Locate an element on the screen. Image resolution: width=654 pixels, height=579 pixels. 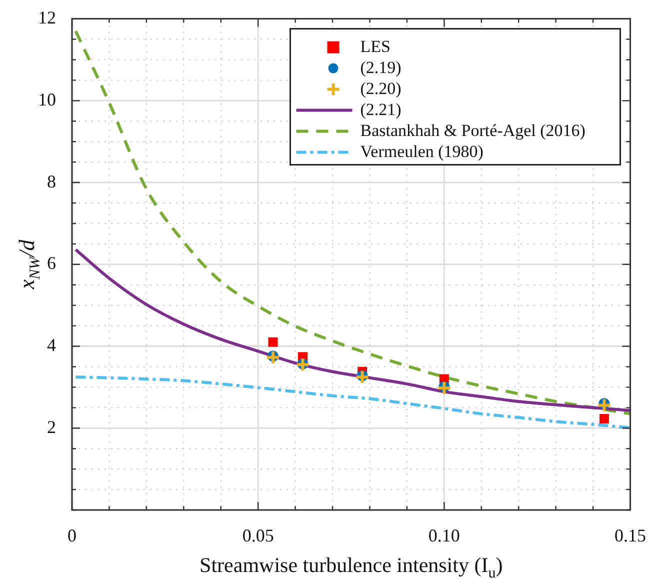
legend-label: Vermeulen (1980) is located at coordinates (422, 151).